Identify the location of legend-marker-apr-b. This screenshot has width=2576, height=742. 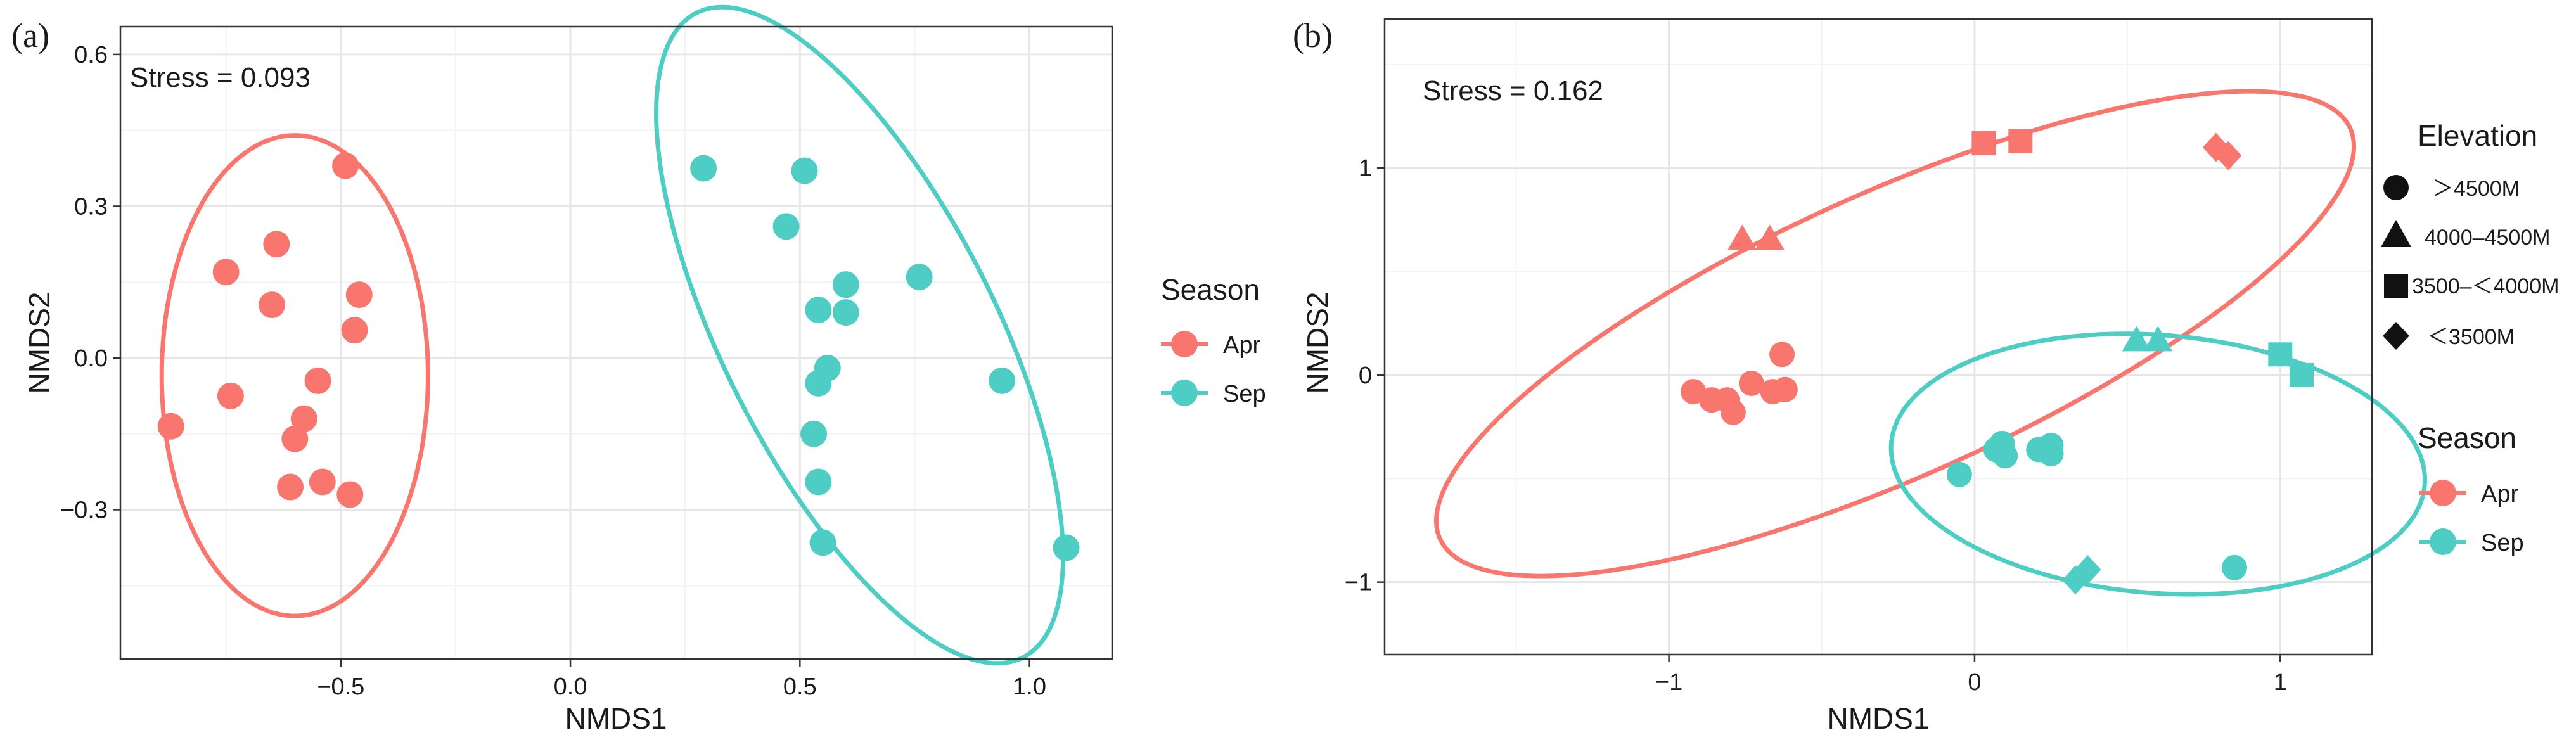
(2443, 493).